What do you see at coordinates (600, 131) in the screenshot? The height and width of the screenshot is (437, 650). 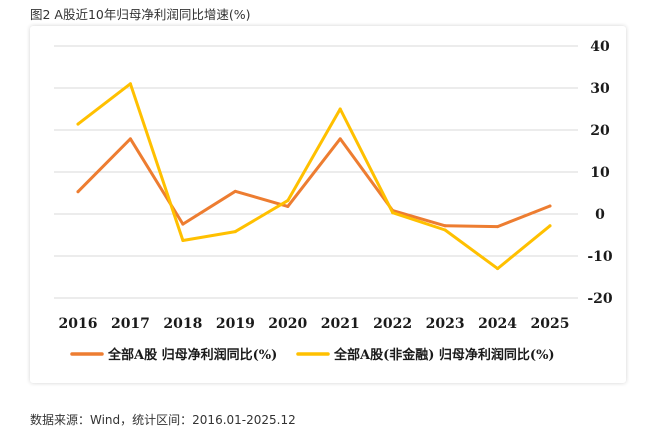 I see `y-tick-label: 20` at bounding box center [600, 131].